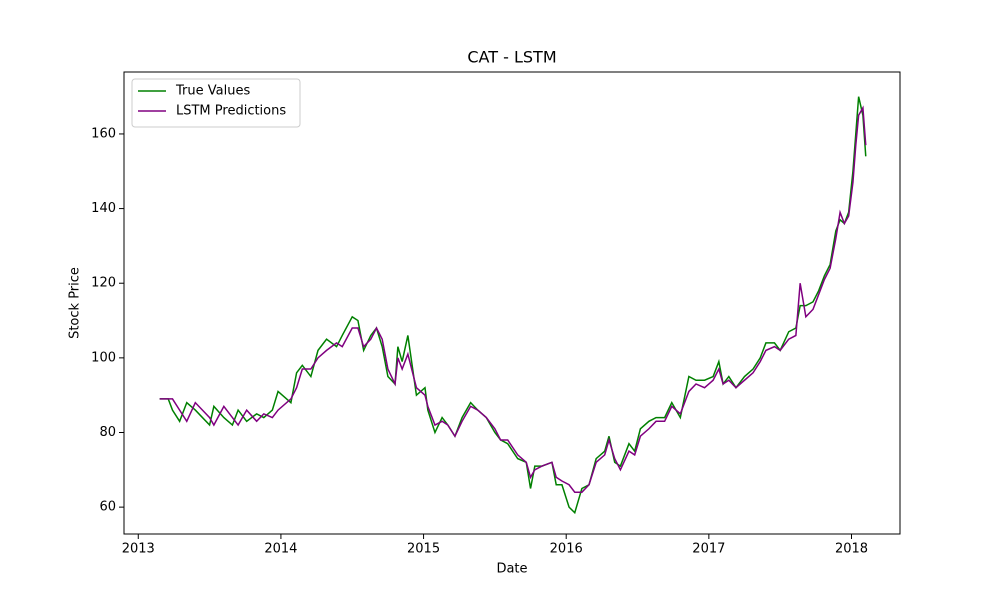  I want to click on legend-label: True Values, so click(212, 91).